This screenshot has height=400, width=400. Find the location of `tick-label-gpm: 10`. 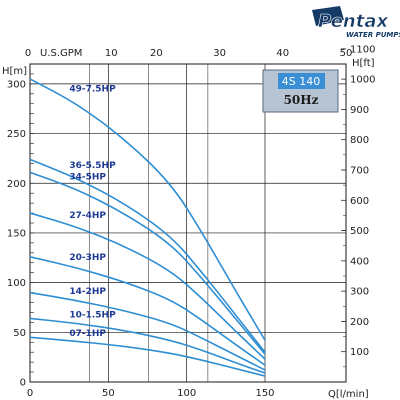

tick-label-gpm: 10 is located at coordinates (111, 53).